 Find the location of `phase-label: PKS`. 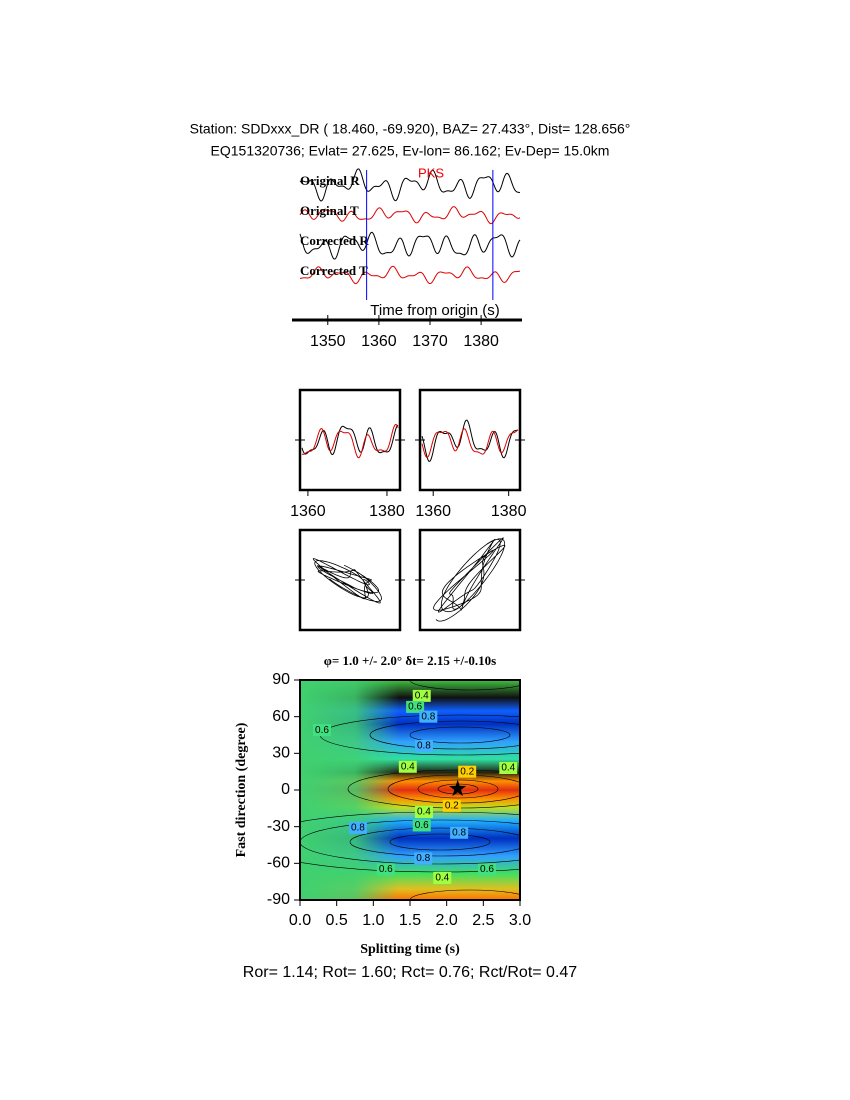

phase-label: PKS is located at coordinates (431, 172).